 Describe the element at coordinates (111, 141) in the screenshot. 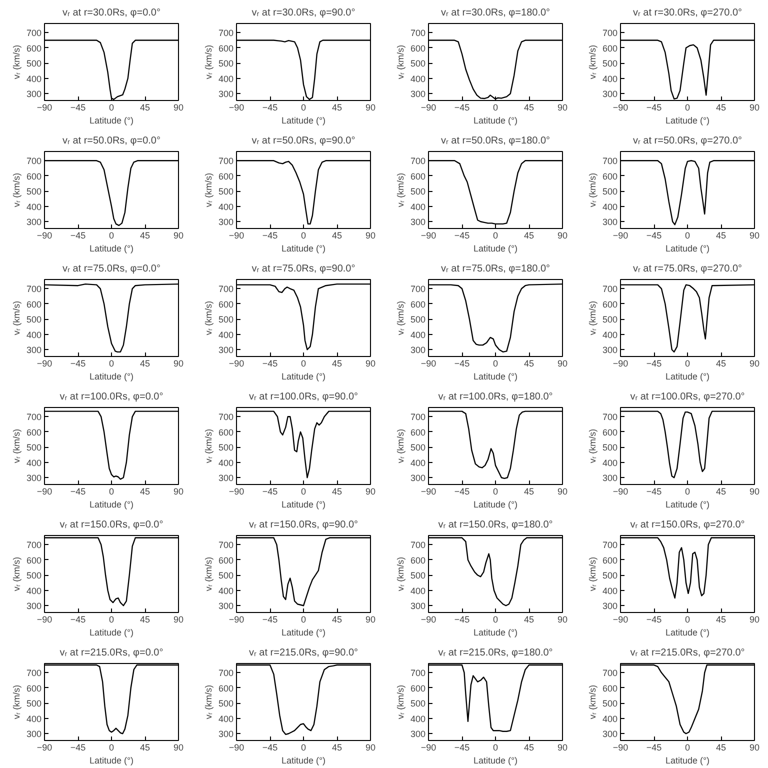

I see `chart-title: vᵣ at r=50.0Rs, φ=0.0°` at that location.